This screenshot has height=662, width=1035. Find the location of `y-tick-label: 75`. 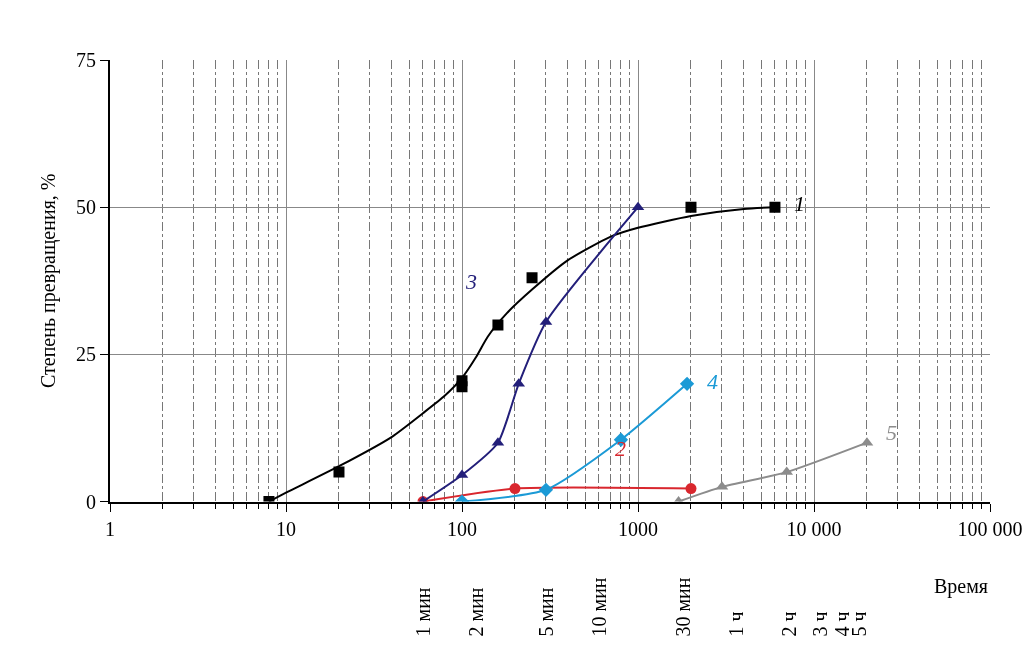

y-tick-label: 75 is located at coordinates (86, 60).